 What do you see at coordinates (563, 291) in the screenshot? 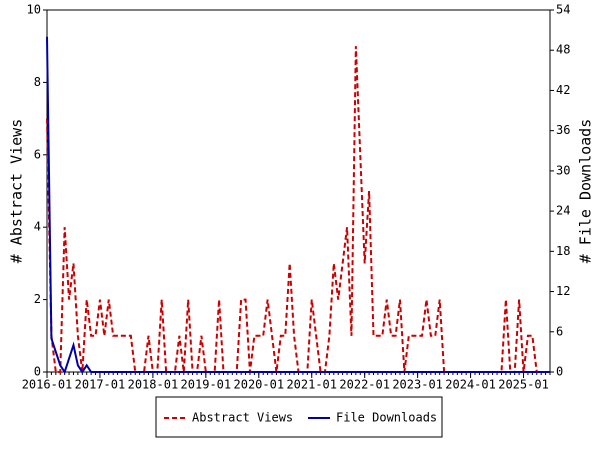
I see `y2-tick-label: 12` at bounding box center [563, 291].